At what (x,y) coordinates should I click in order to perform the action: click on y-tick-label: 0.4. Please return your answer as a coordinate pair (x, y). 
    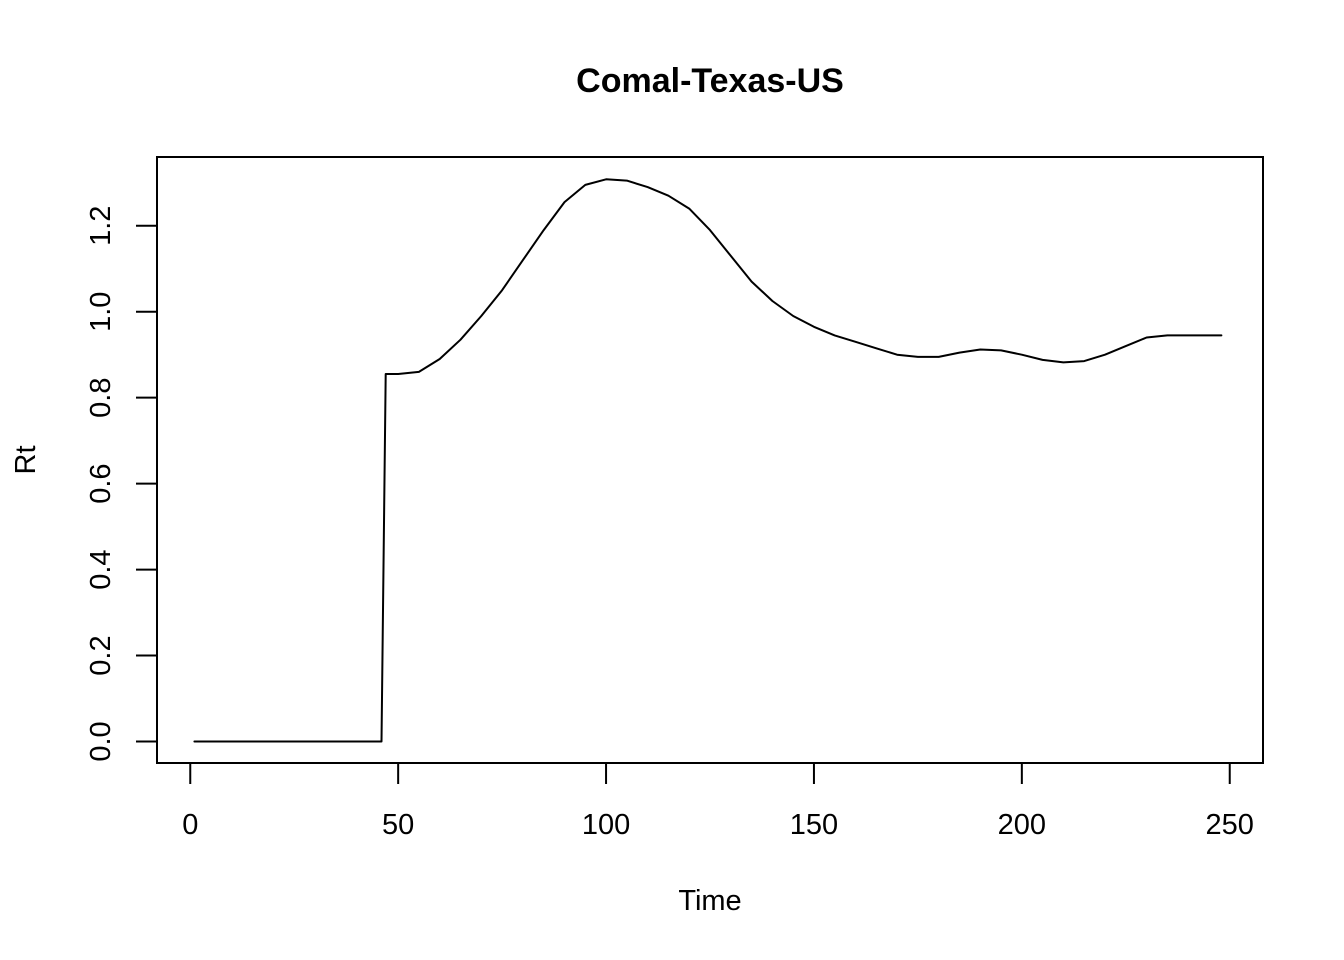
    Looking at the image, I should click on (101, 569).